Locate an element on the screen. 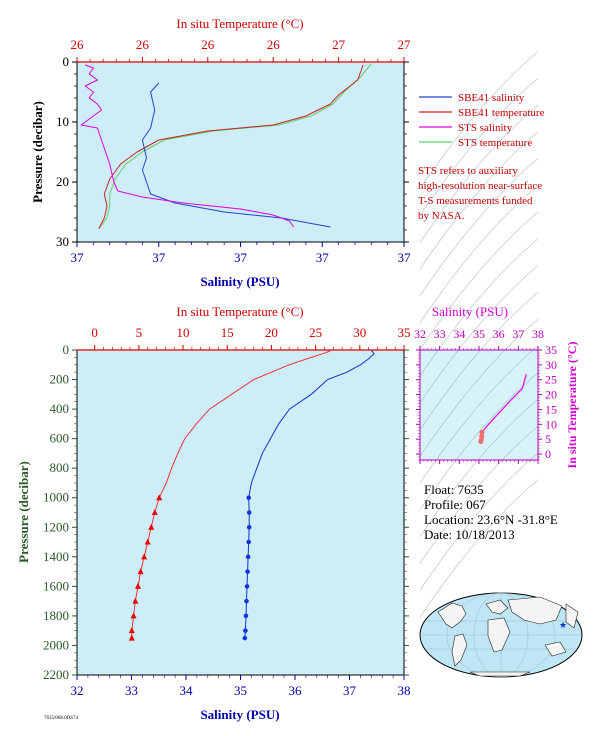 The image size is (601, 736). upper-series-sbe41-salinity is located at coordinates (236, 155).